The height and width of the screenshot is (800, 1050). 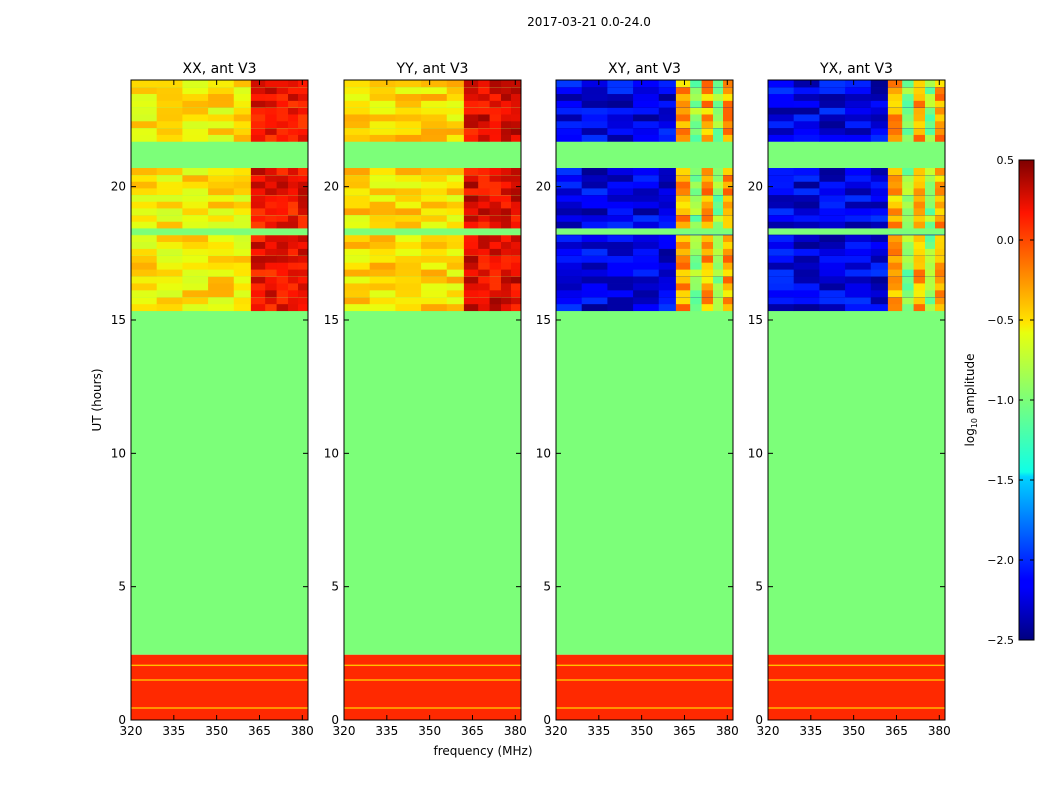 What do you see at coordinates (1000, 320) in the screenshot?
I see `colorbar-tick-label: −0.5` at bounding box center [1000, 320].